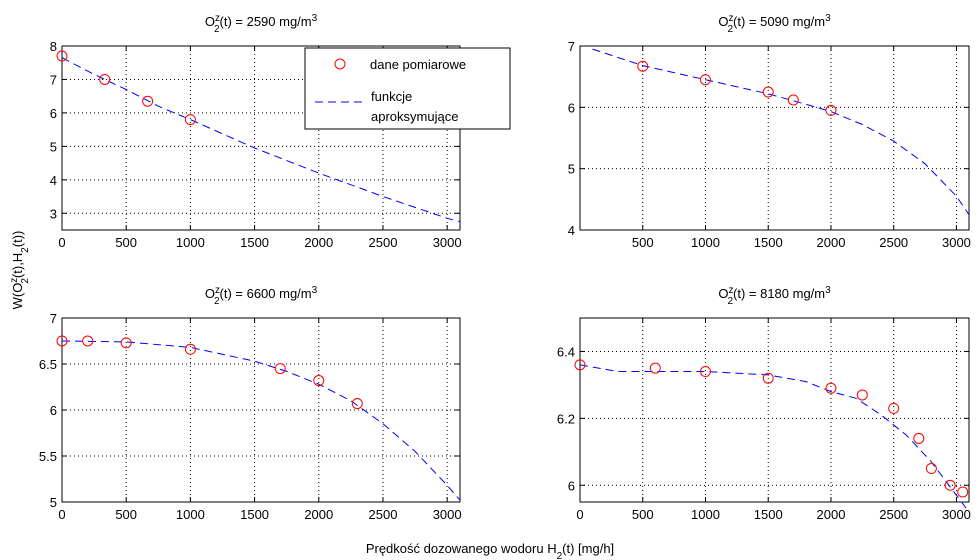  Describe the element at coordinates (25, 281) in the screenshot. I see `ylabel-sub-2: 2` at that location.